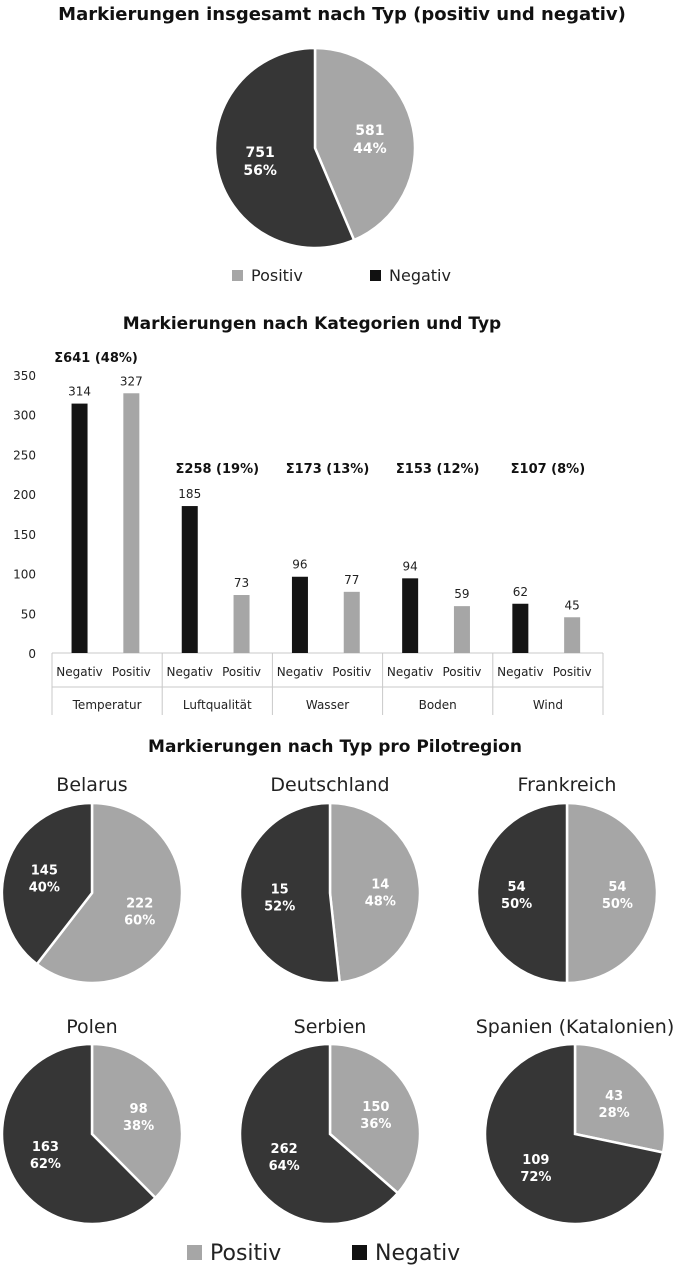 This screenshot has height=1270, width=685. Describe the element at coordinates (260, 171) in the screenshot. I see `overall-pie-label-negativ-pct: 56%` at that location.